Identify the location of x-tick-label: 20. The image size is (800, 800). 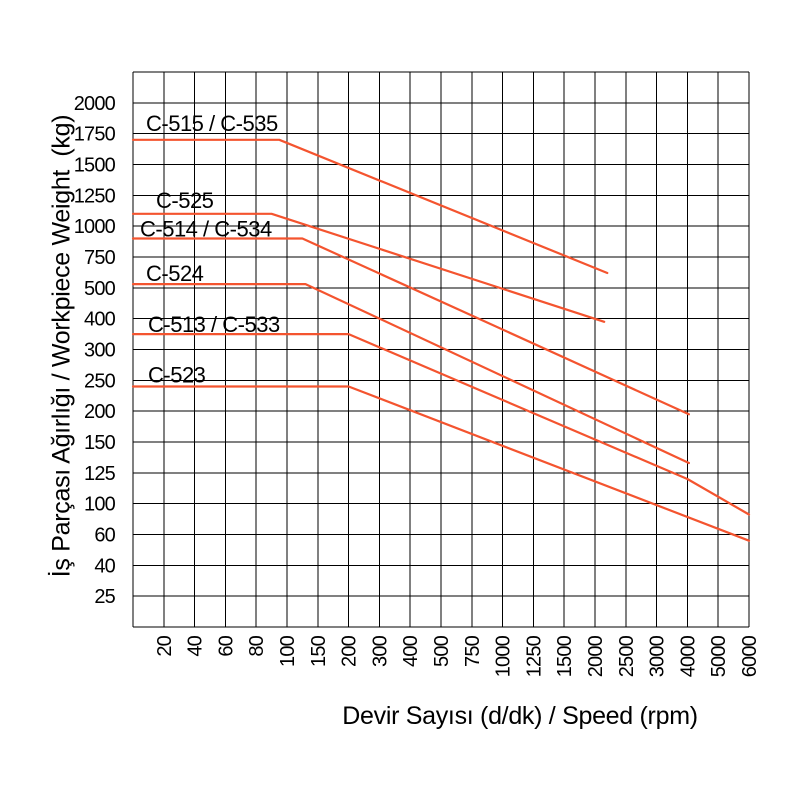
(165, 645).